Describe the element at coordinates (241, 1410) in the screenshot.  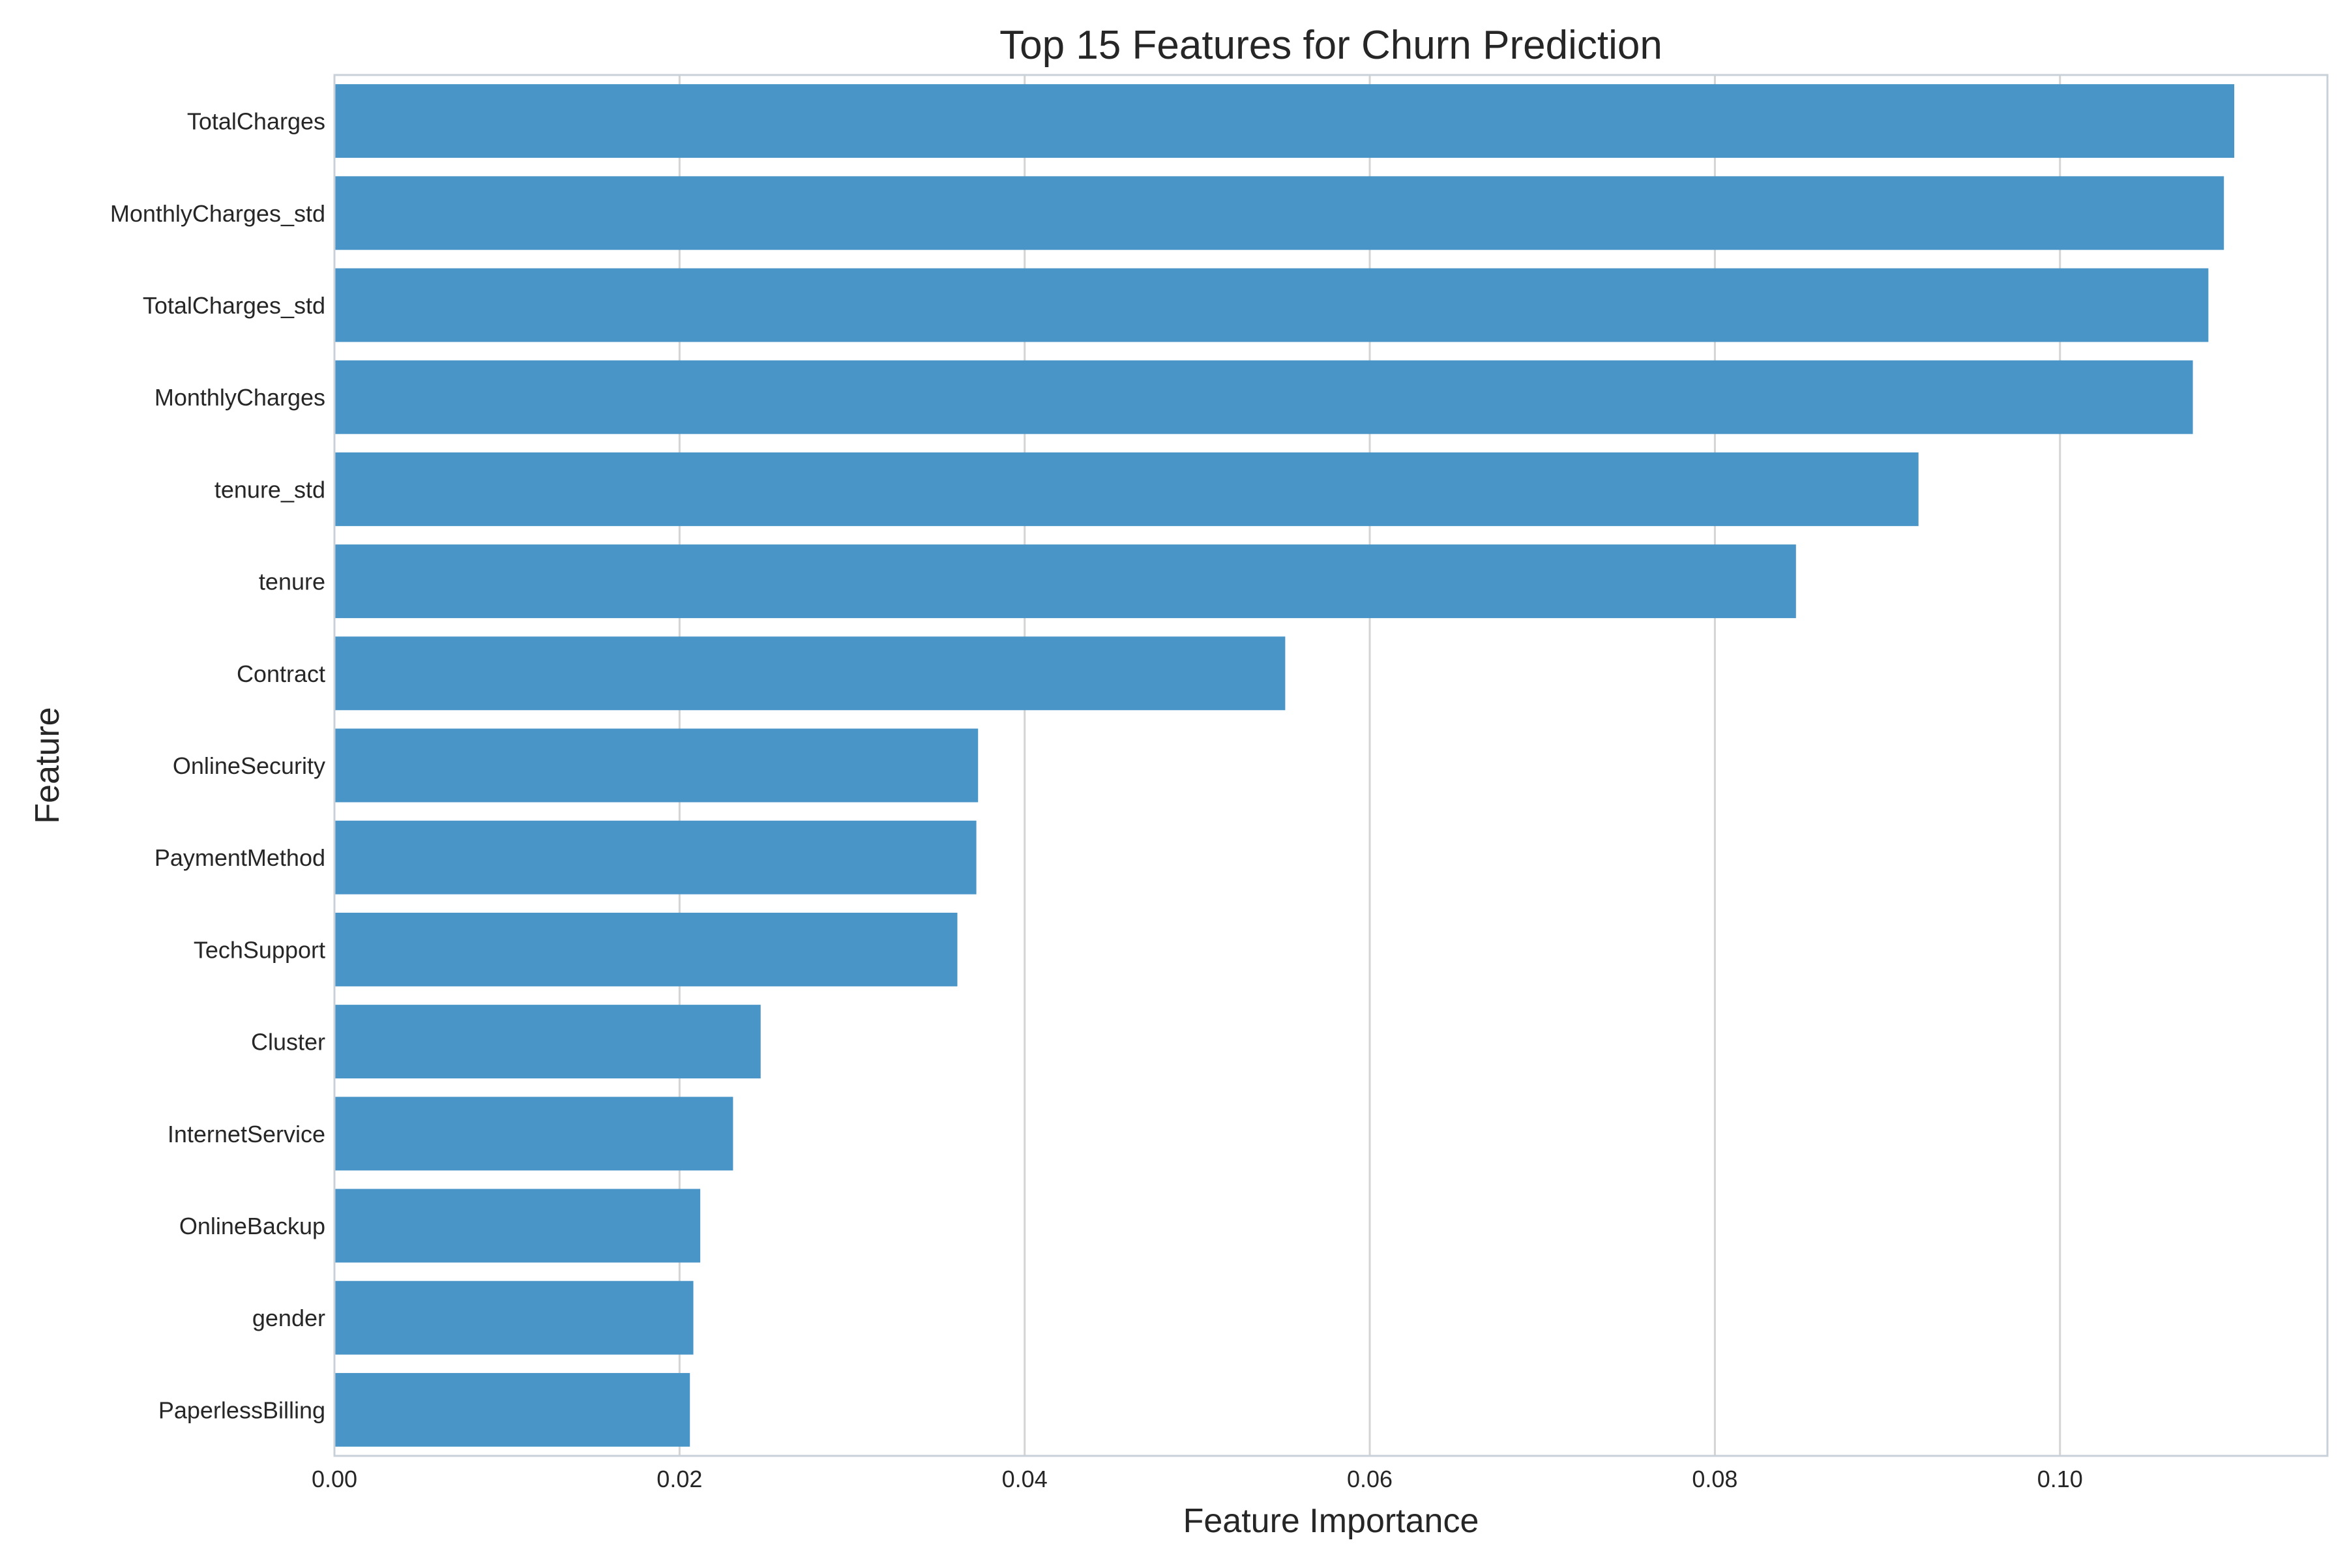
I see `y-tick-label: PaperlessBilling` at that location.